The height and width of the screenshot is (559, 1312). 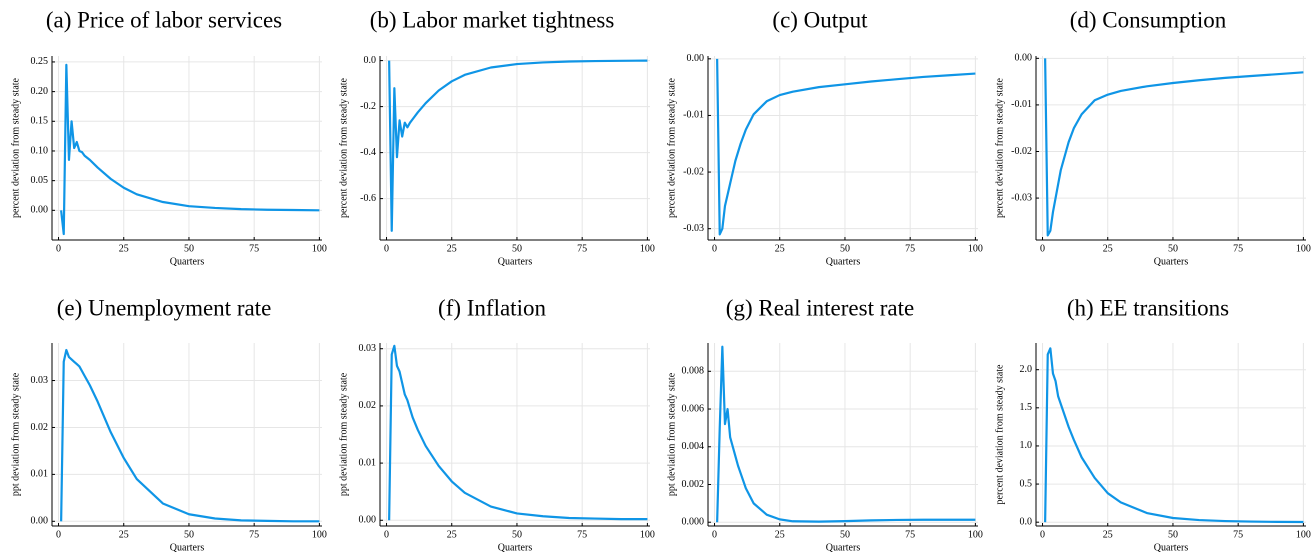 I want to click on subplot-title: (f) Inflation, so click(x=492, y=307).